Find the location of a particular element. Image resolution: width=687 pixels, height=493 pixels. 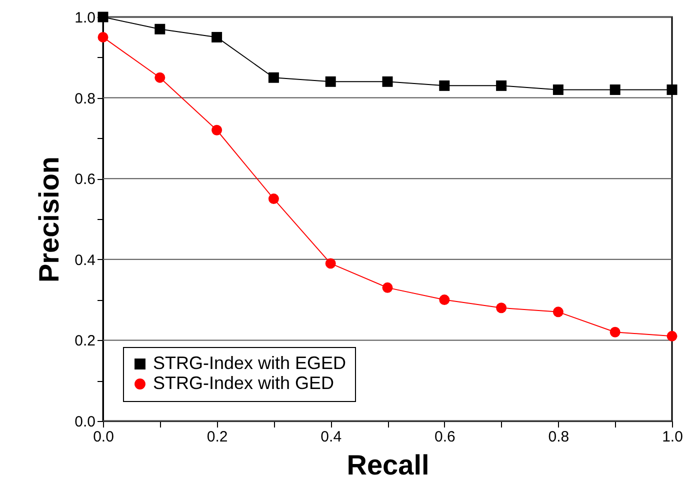

x-tick-label: 0.4 is located at coordinates (331, 437).